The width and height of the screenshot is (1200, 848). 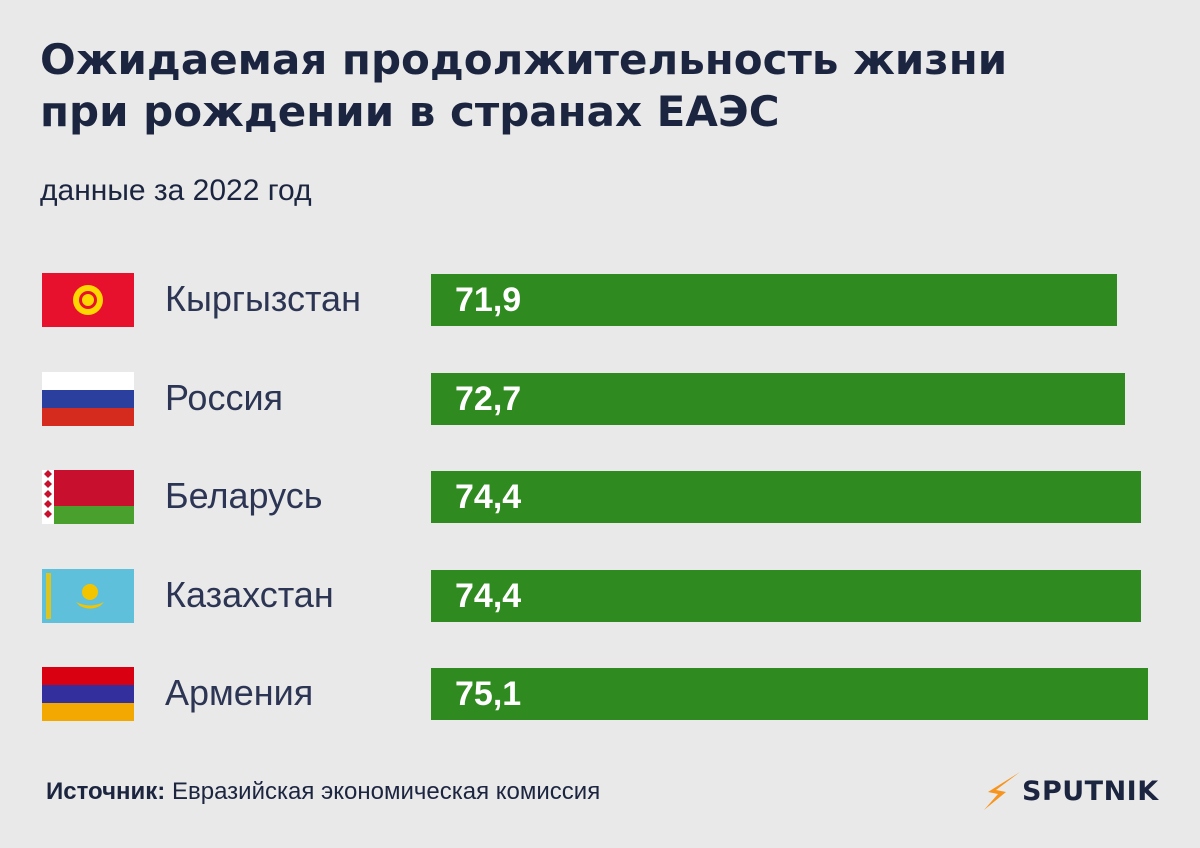 I want to click on bar-row: Беларусь 74,4, so click(x=600, y=497).